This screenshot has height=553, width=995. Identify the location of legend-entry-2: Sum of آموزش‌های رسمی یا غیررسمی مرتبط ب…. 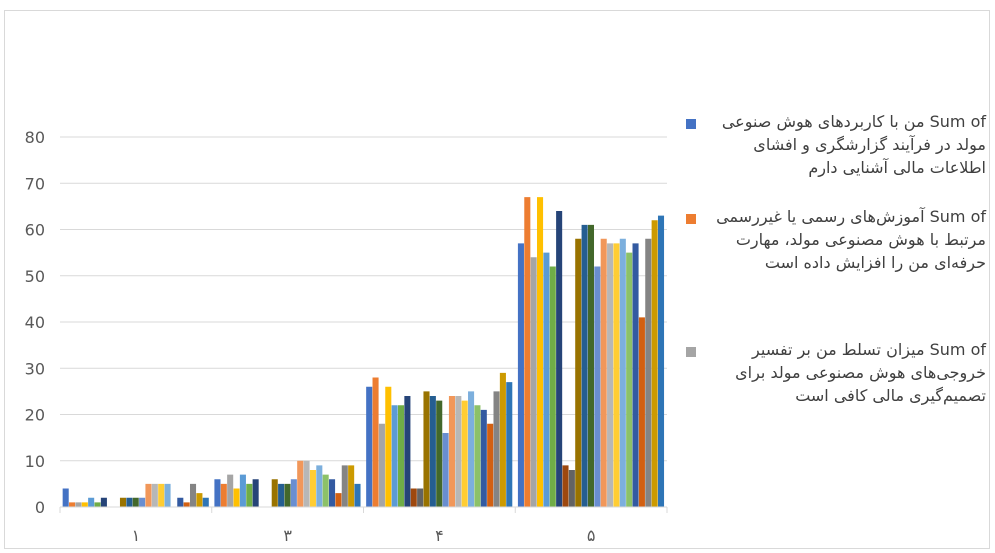
(836, 239).